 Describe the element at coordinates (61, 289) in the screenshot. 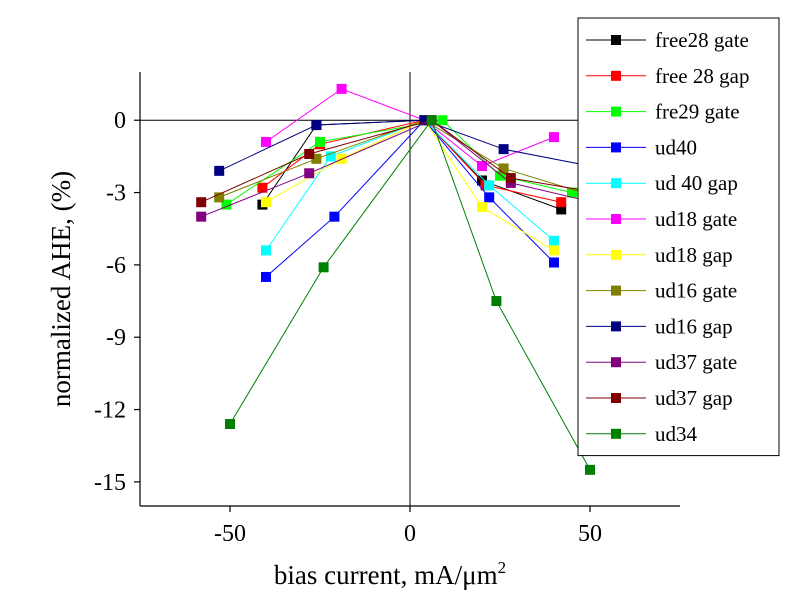

I see `y-axis-title: normalized AHE, (%)` at that location.